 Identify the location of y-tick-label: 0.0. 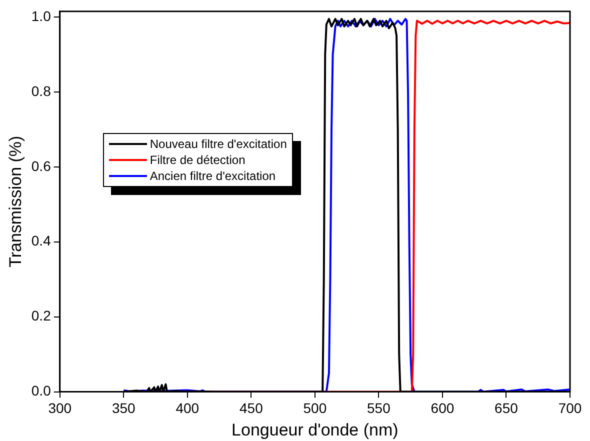
(41, 390).